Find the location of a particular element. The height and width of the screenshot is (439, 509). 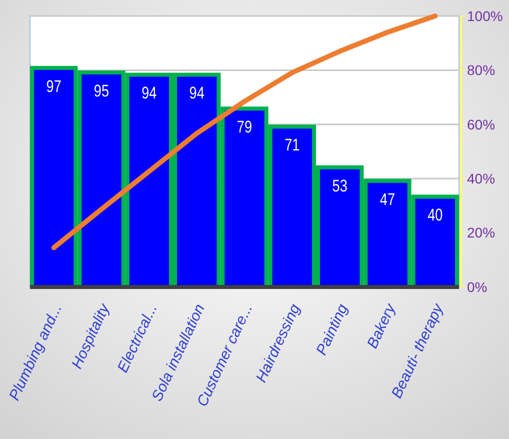

y2-tick-label: 40% is located at coordinates (481, 178).